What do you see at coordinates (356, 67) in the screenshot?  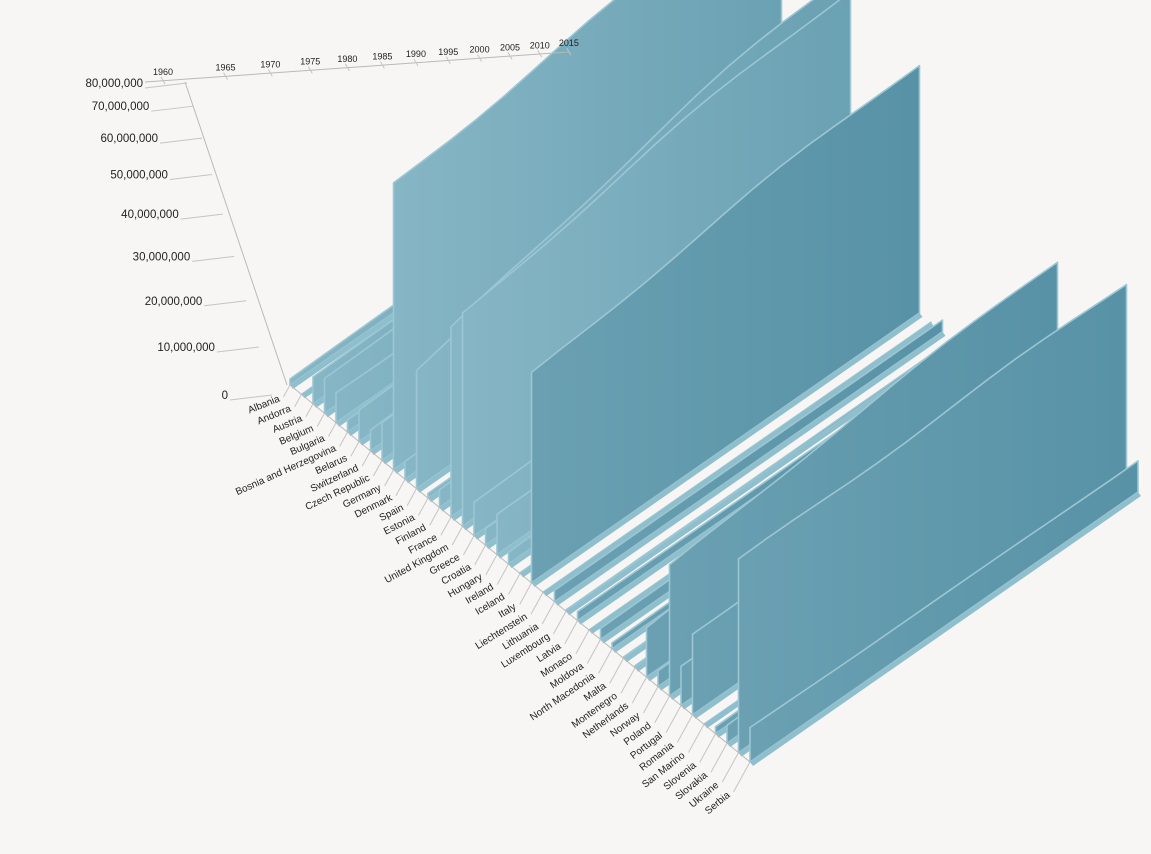 I see `year-axis-line` at bounding box center [356, 67].